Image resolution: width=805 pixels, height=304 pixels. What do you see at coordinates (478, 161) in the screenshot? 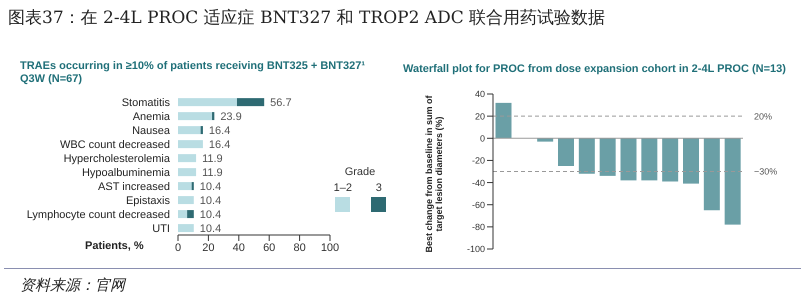
I see `y-tick-label: -20` at bounding box center [478, 161].